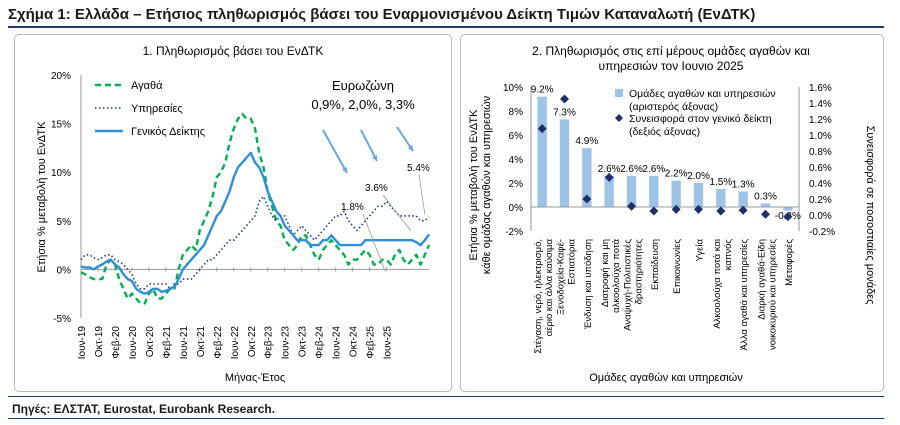 Image resolution: width=900 pixels, height=425 pixels. Describe the element at coordinates (133, 343) in the screenshot. I see `chart1-xtick-label: Ιουν-20` at that location.